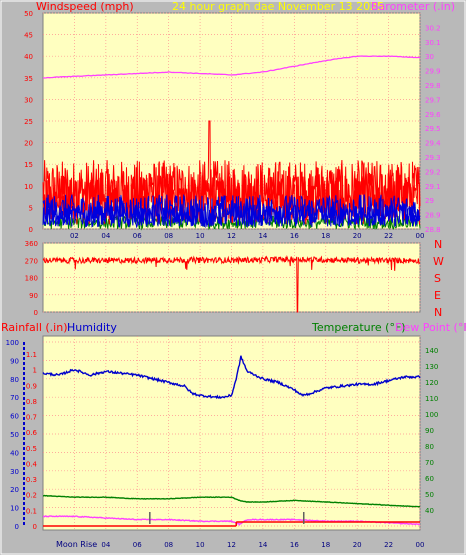 The image size is (466, 555). What do you see at coordinates (33, 296) in the screenshot?
I see `direction-y-tick-label: 90` at bounding box center [33, 296].